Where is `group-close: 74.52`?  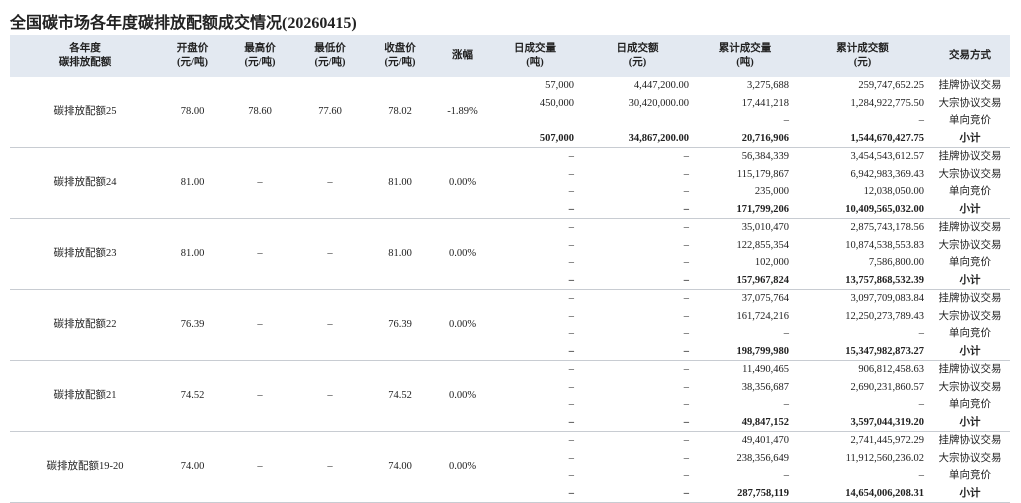
group-close: 74.52 is located at coordinates (400, 396).